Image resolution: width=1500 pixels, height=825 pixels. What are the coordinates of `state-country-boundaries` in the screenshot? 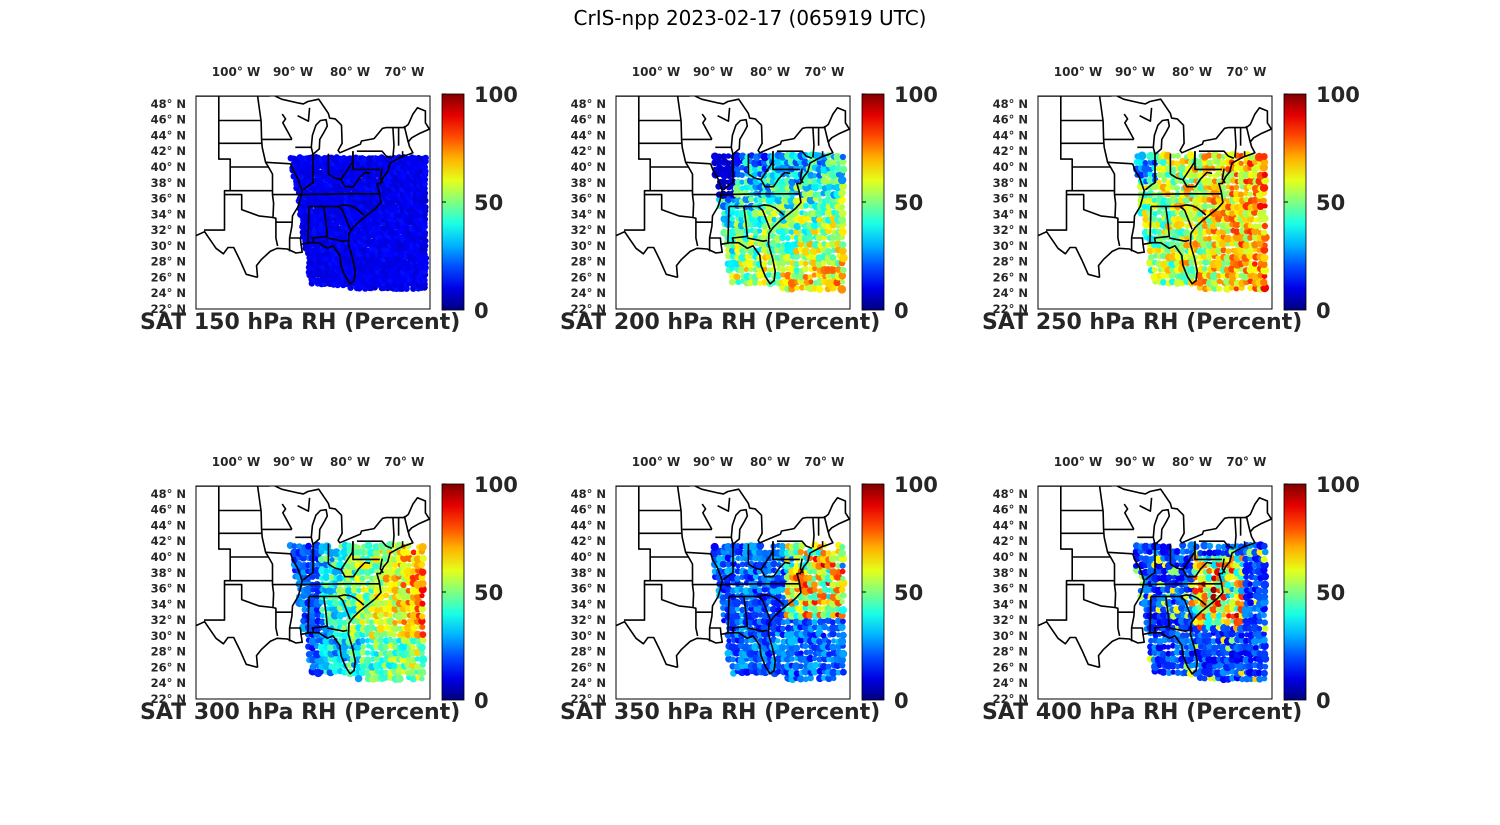 It's located at (1155, 580).